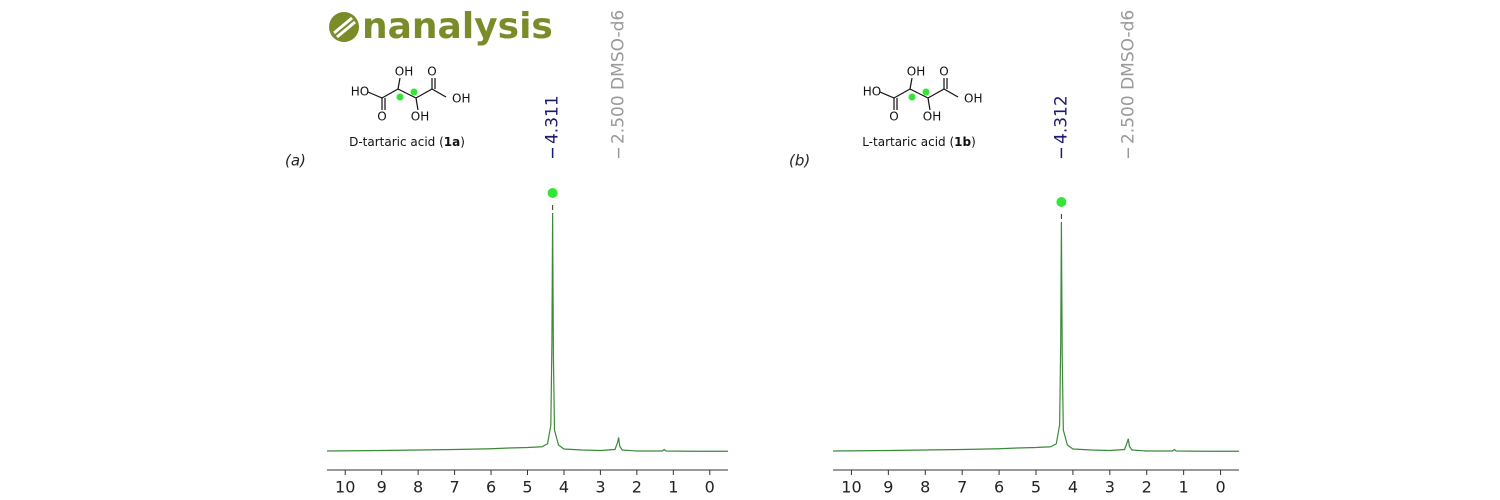 This screenshot has height=500, width=1500. What do you see at coordinates (457, 26) in the screenshot?
I see `logo-text: nanalysis` at bounding box center [457, 26].